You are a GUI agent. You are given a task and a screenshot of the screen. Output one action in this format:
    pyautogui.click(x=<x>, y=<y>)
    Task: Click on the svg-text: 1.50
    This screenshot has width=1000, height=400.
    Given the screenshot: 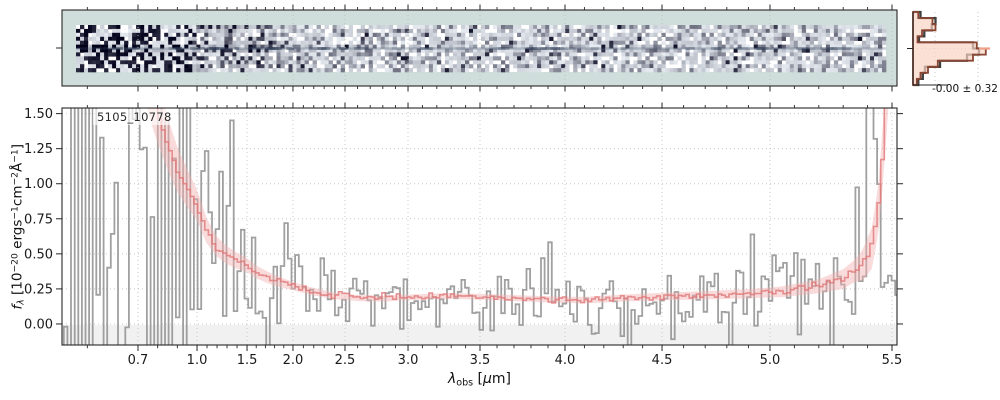 What is the action you would take?
    pyautogui.click(x=38, y=114)
    